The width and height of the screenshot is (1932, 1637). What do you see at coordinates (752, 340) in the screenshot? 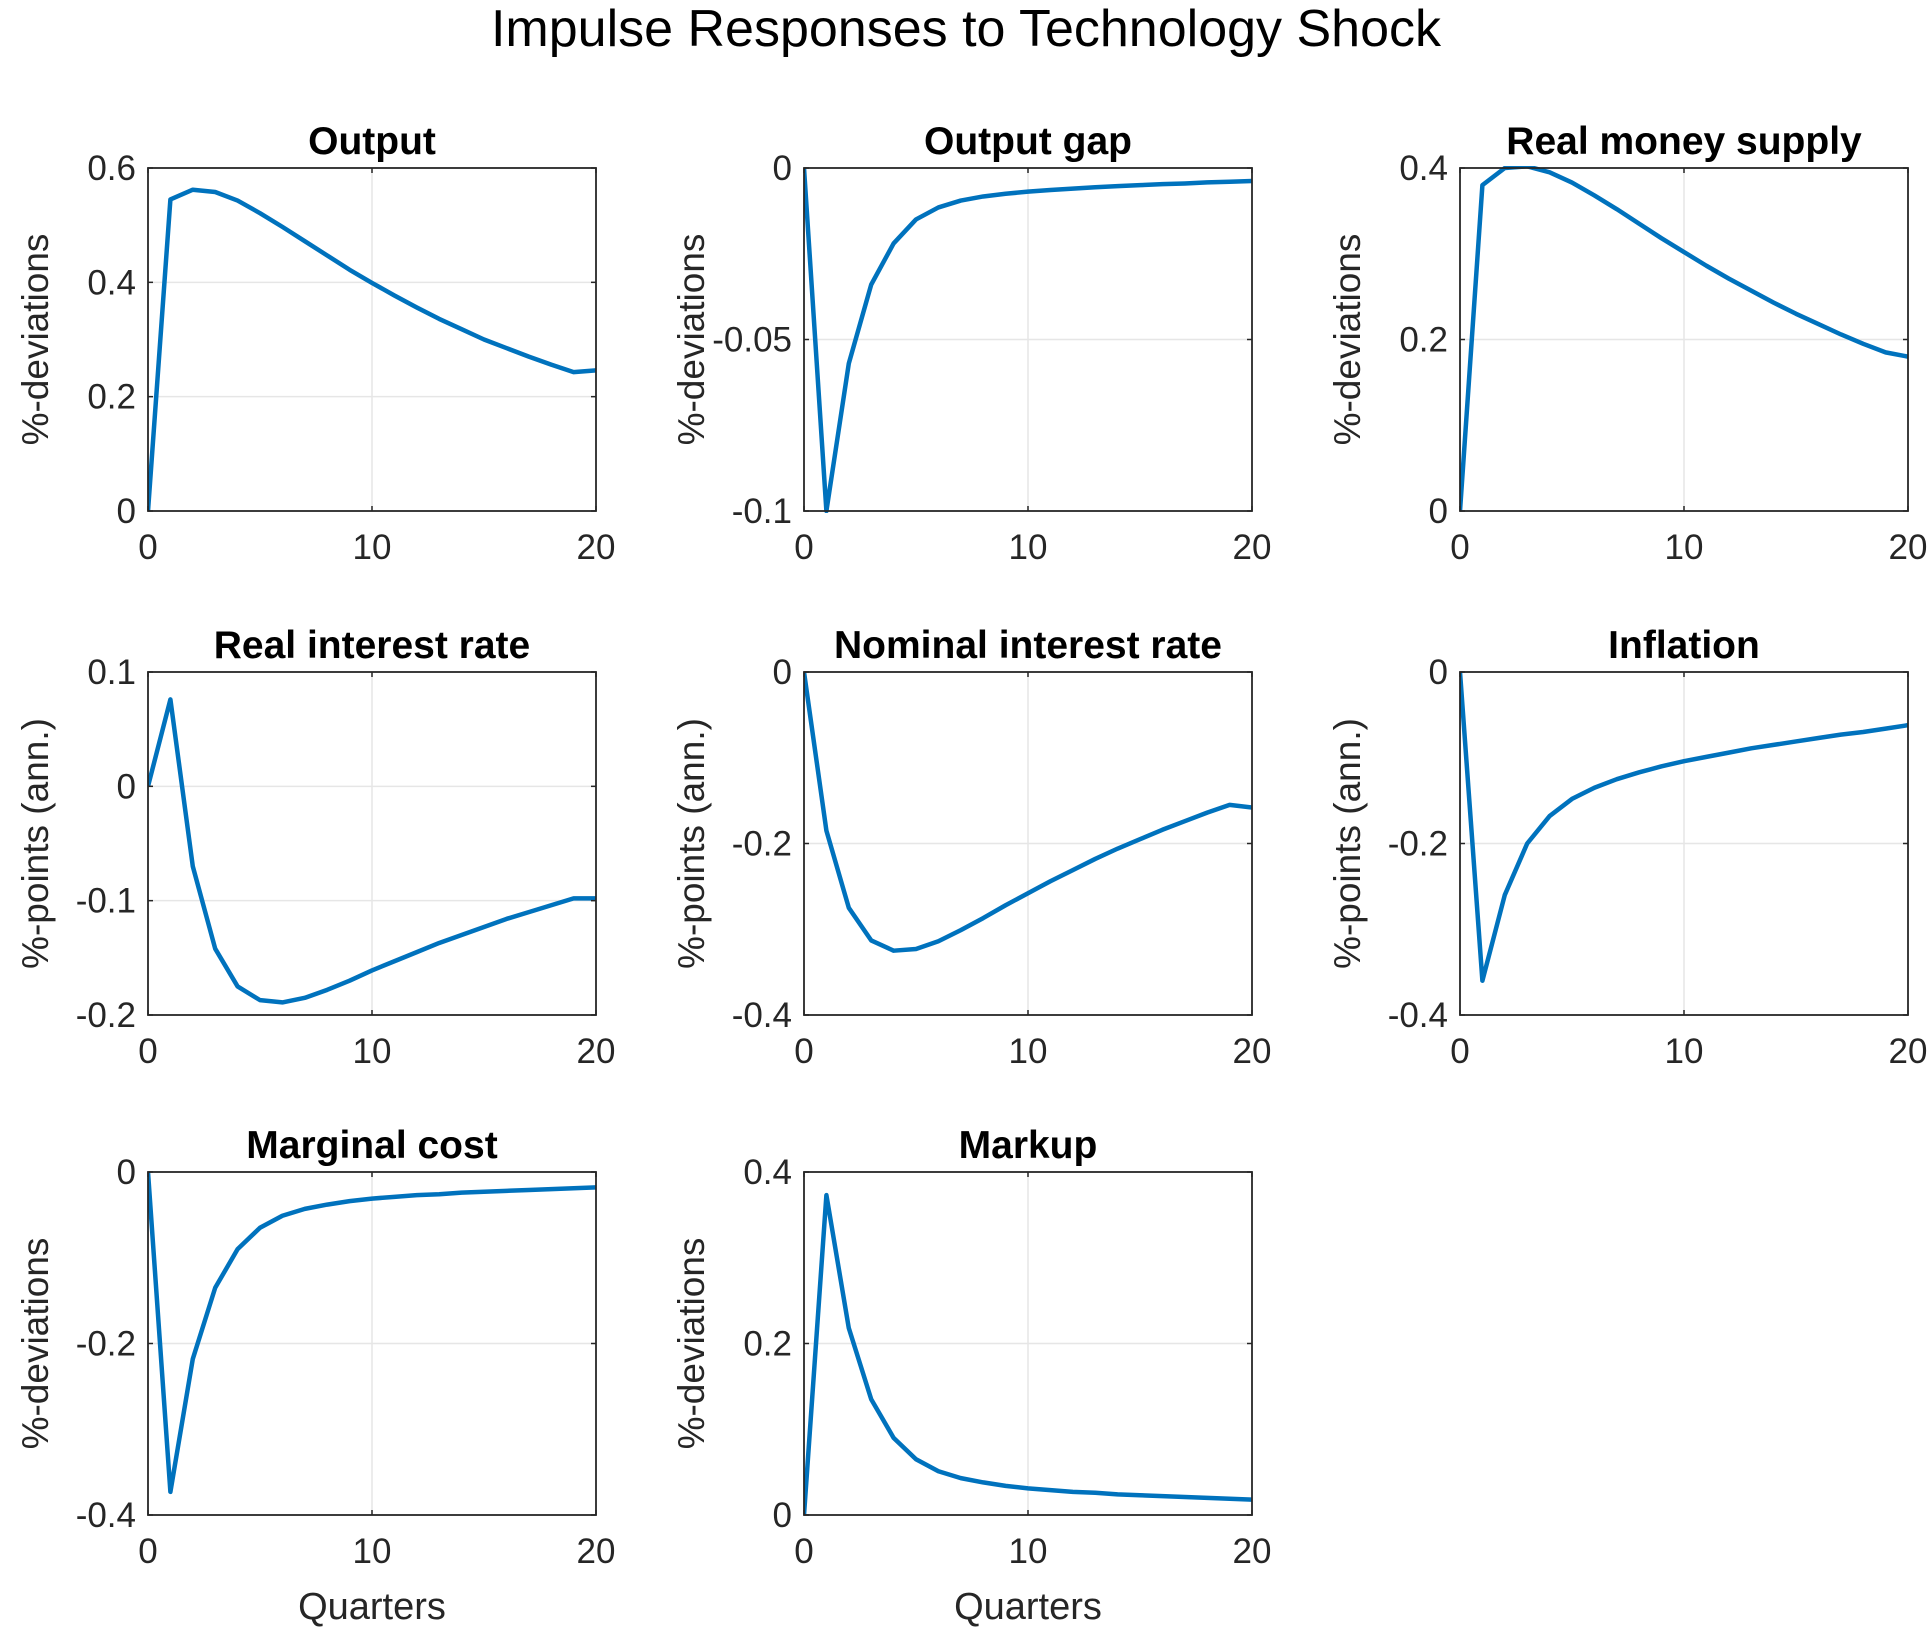
I see `y-tick-label: -0.05` at bounding box center [752, 340].